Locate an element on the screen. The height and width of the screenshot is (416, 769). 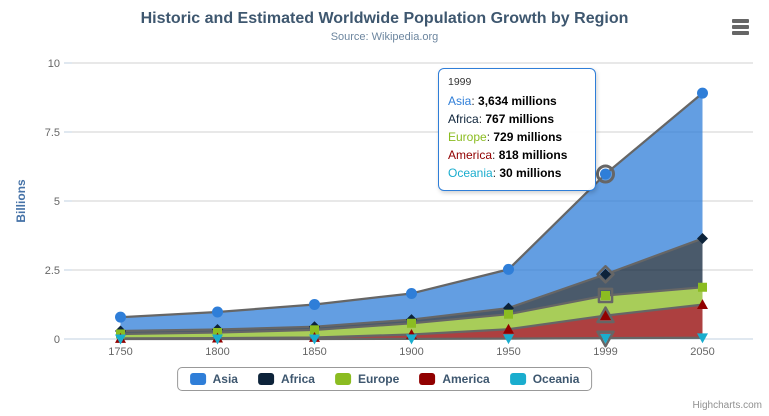
legend-swatch-europe is located at coordinates (342, 379).